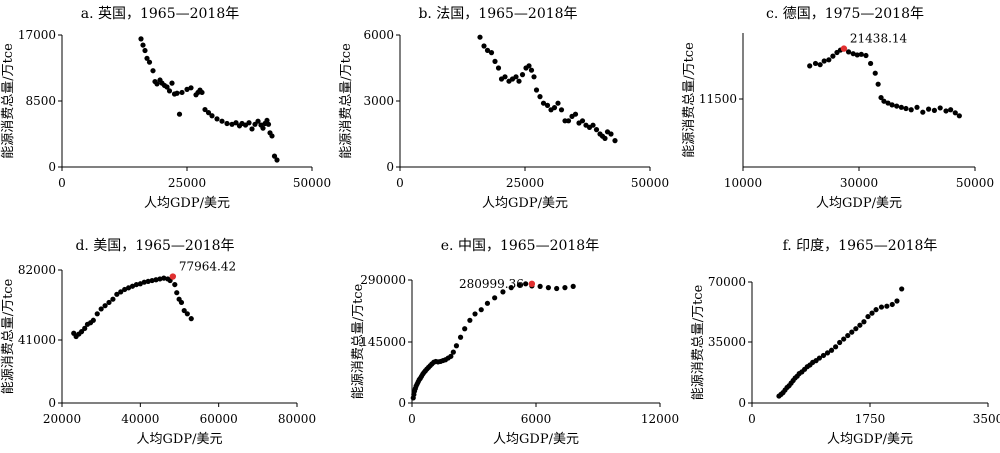  What do you see at coordinates (297, 419) in the screenshot?
I see `x-tick-label: 80000` at bounding box center [297, 419].